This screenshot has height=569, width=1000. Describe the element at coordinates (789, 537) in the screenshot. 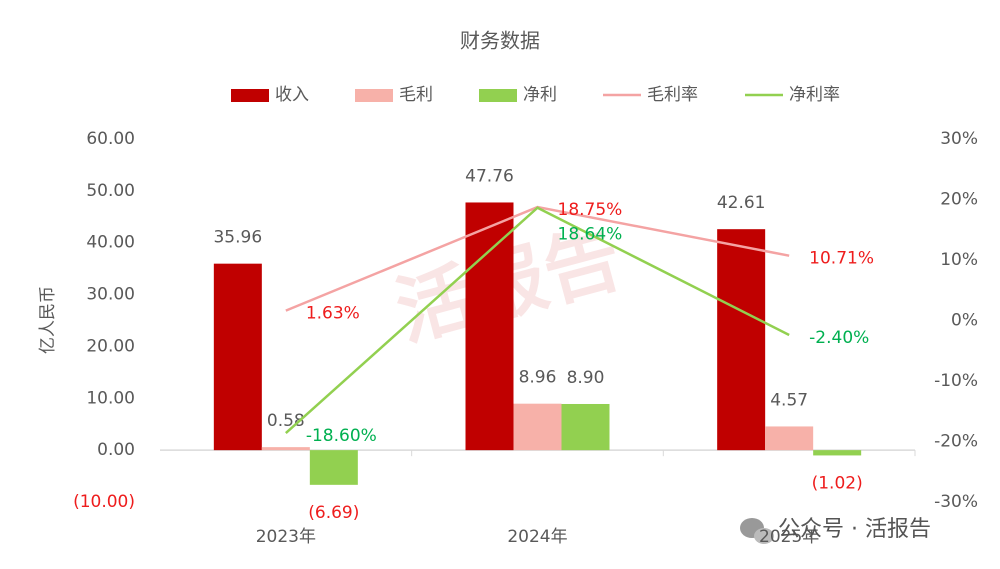

I see `x-tick-label: 2025年` at that location.